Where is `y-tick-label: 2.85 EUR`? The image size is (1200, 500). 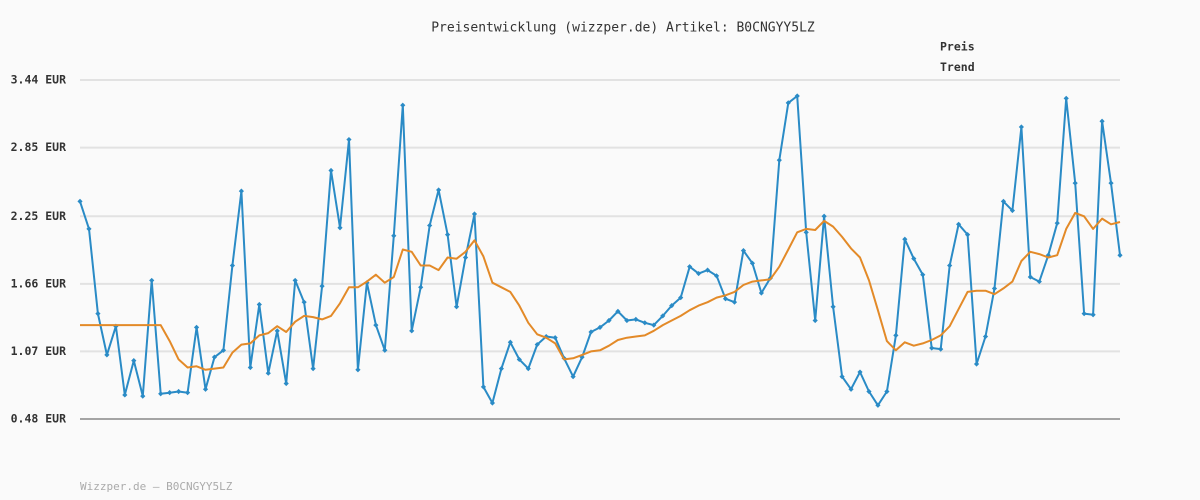
y-tick-label: 2.85 EUR is located at coordinates (38, 147).